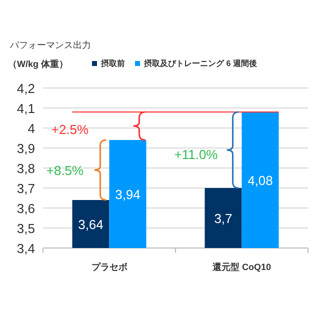 The width and height of the screenshot is (320, 320). I want to click on legend-label: 摂取前, so click(112, 63).